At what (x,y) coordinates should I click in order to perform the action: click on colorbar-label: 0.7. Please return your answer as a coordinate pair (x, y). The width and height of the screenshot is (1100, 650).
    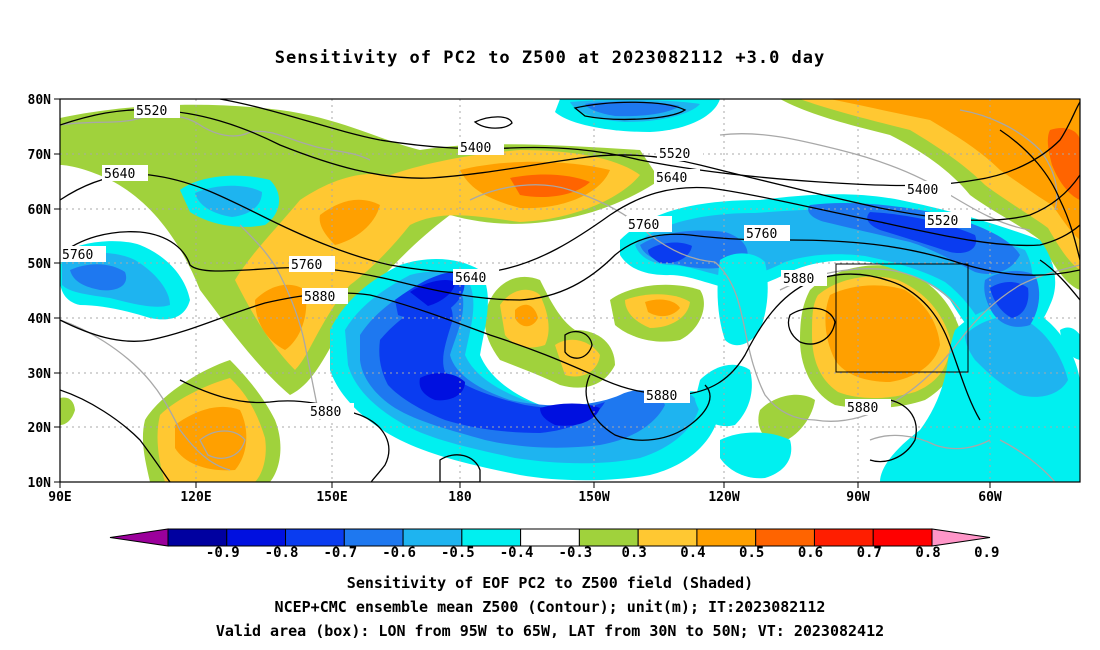
    Looking at the image, I should click on (869, 553).